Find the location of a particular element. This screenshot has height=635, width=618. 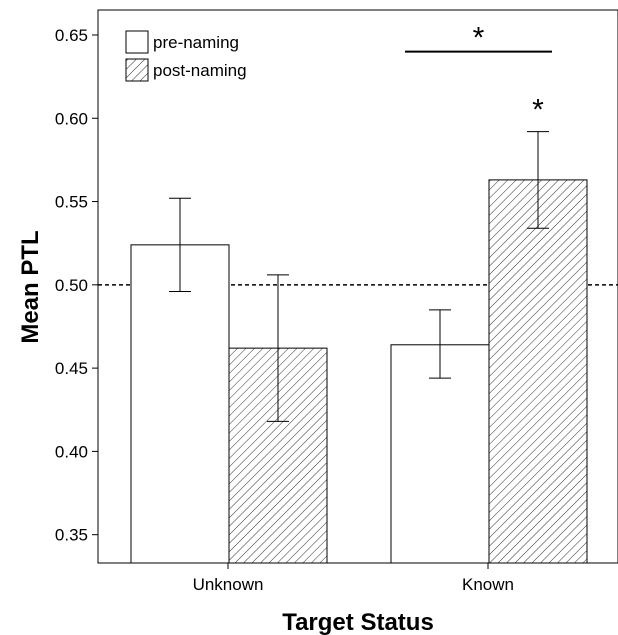

x-tick-label: Known is located at coordinates (488, 584).